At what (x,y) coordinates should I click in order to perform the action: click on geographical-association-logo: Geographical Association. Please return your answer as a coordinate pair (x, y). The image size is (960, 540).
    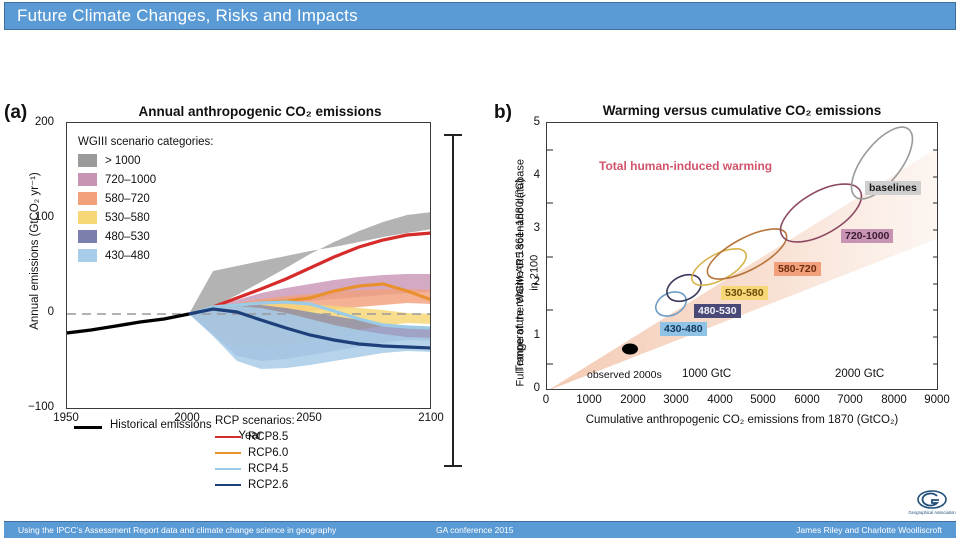
    Looking at the image, I should click on (932, 503).